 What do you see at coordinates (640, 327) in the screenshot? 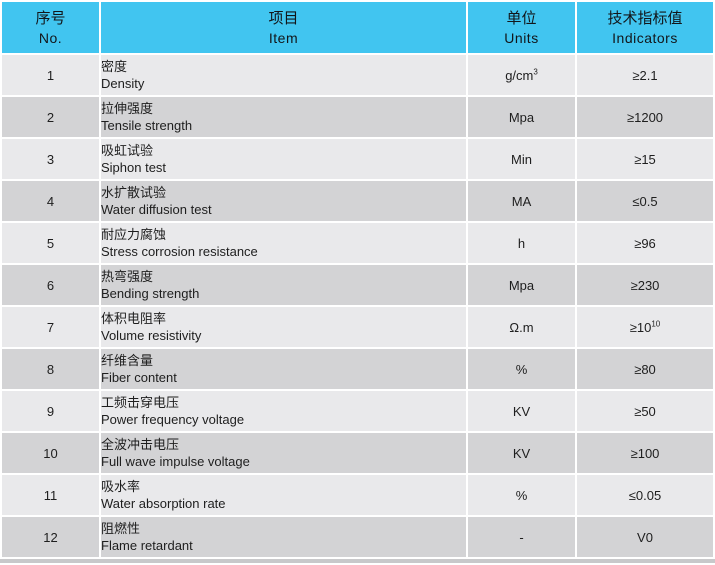
I see `row-indicator-text: ≥10` at bounding box center [640, 327].